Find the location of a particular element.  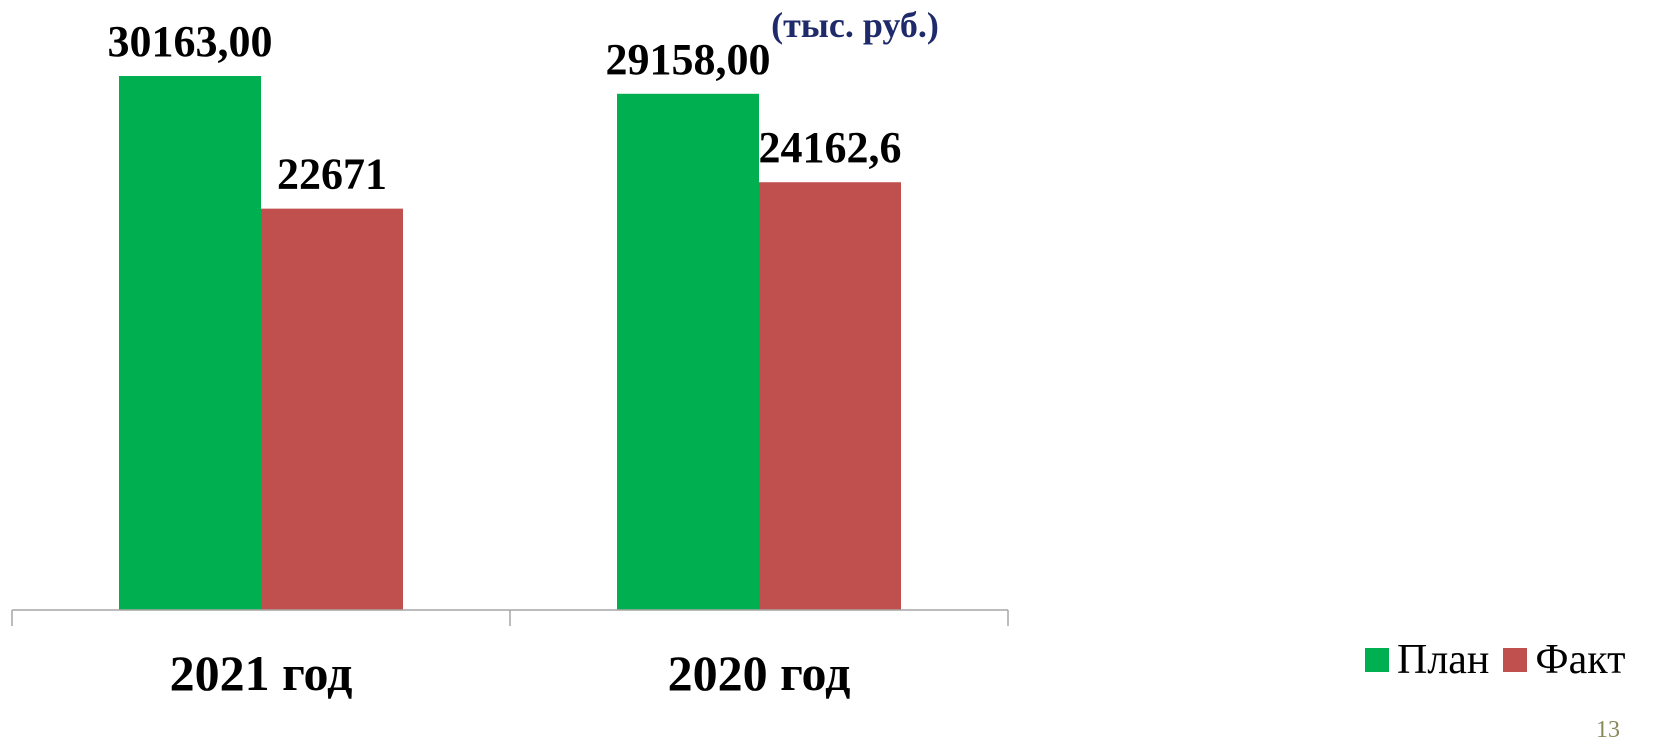

data-label-plan-1: 29158,00 is located at coordinates (688, 59).